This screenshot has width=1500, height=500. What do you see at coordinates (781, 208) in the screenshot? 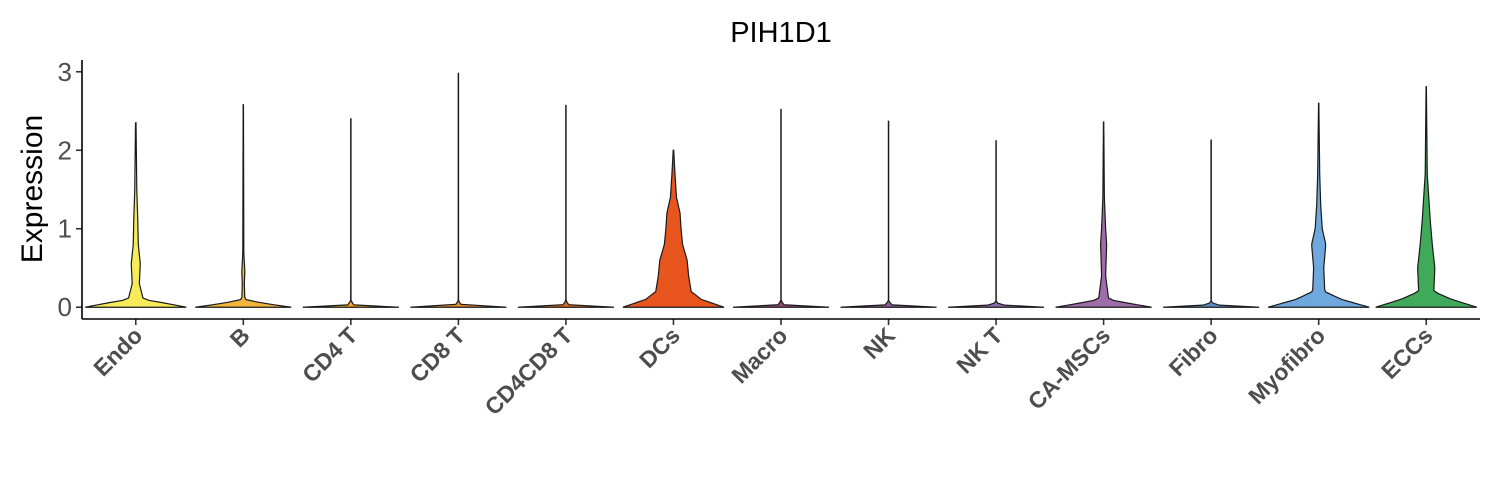
I see `violin-macro` at bounding box center [781, 208].